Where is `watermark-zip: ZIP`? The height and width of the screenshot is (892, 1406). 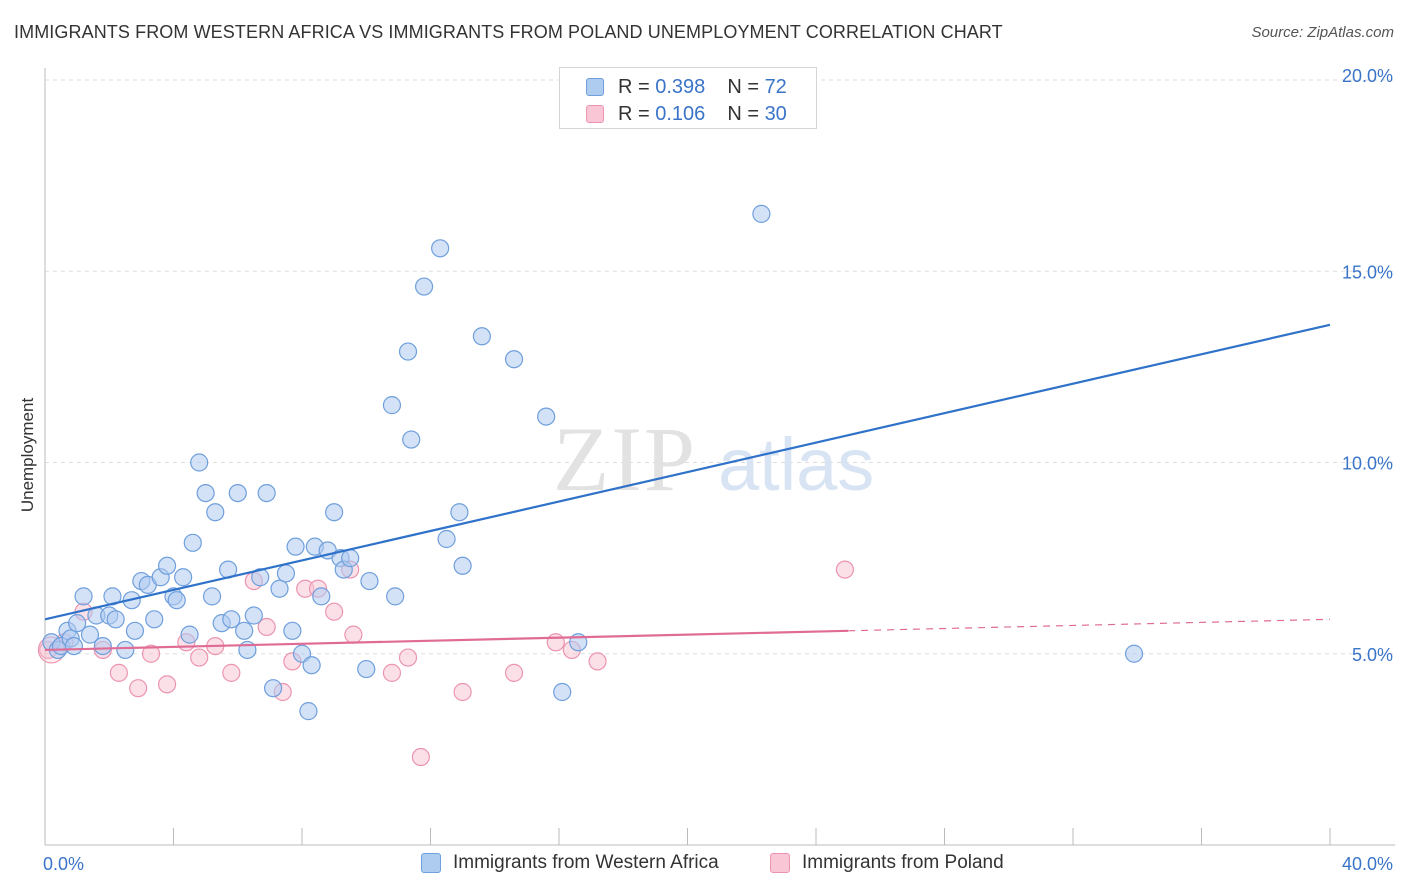
watermark-zip: ZIP is located at coordinates (625, 459).